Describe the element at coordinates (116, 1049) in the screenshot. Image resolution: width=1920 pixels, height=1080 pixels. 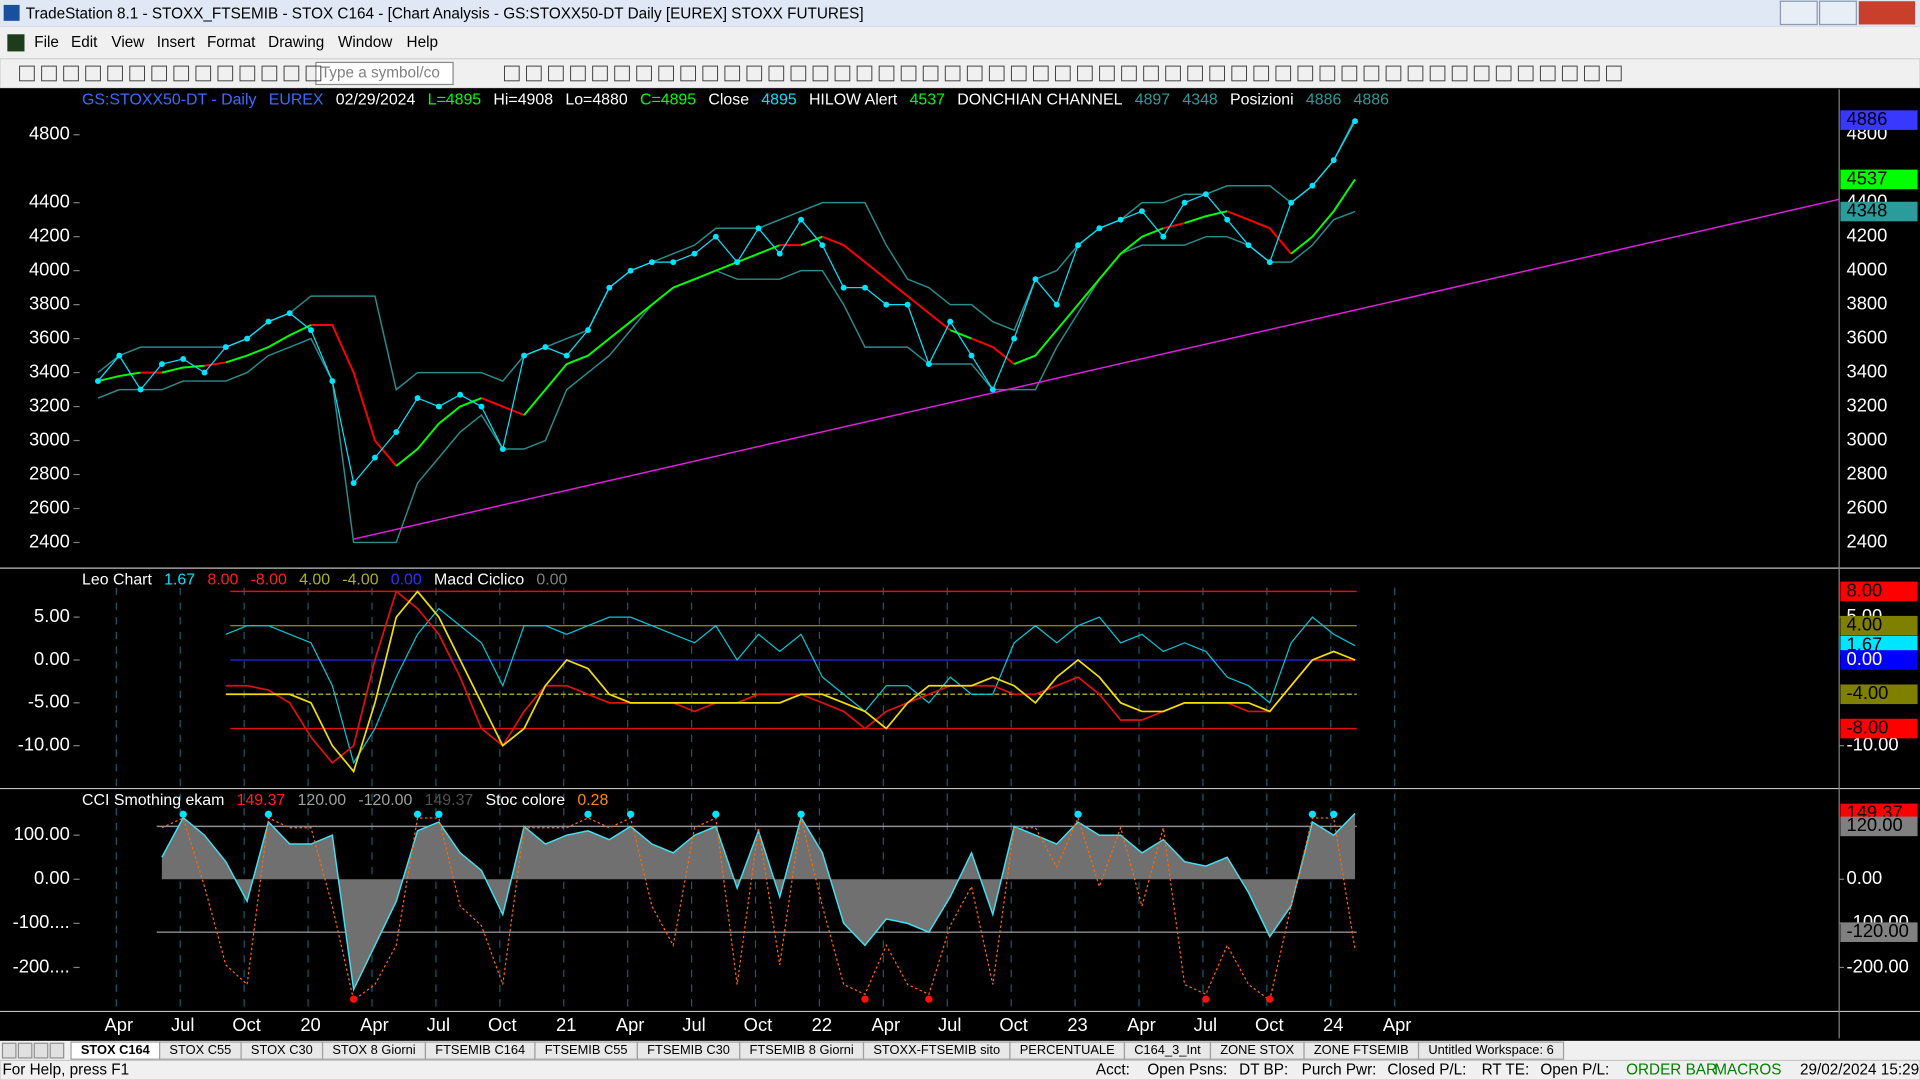
I see `tab-label: STOX C164` at that location.